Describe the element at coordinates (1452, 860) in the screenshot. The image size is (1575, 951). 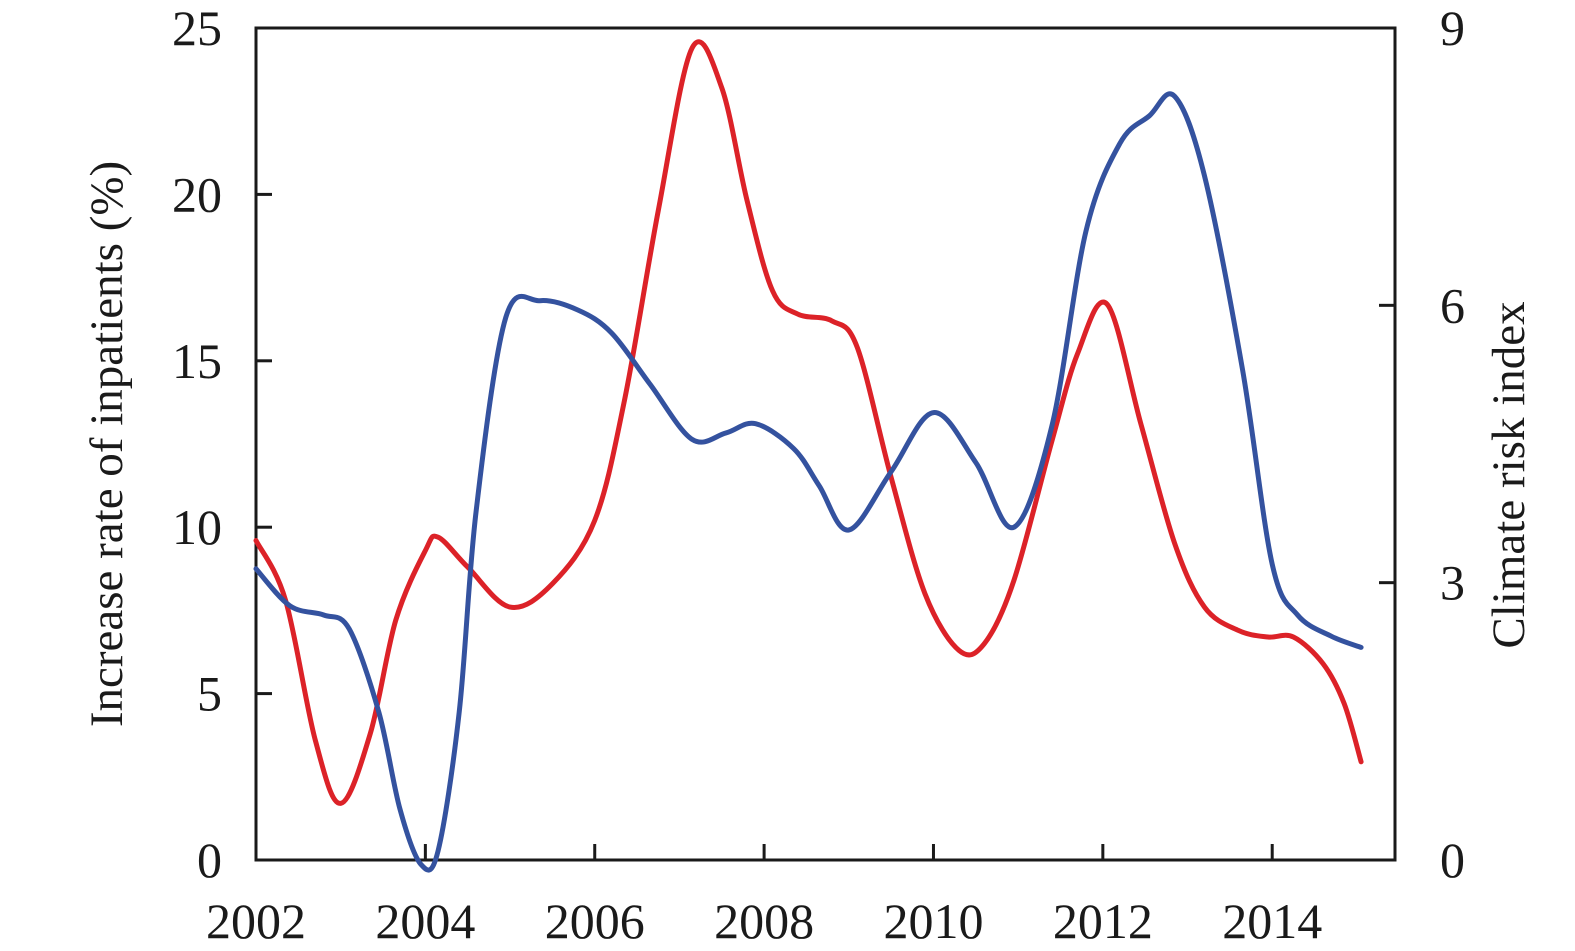
I see `right-tick-label-0: 0` at that location.